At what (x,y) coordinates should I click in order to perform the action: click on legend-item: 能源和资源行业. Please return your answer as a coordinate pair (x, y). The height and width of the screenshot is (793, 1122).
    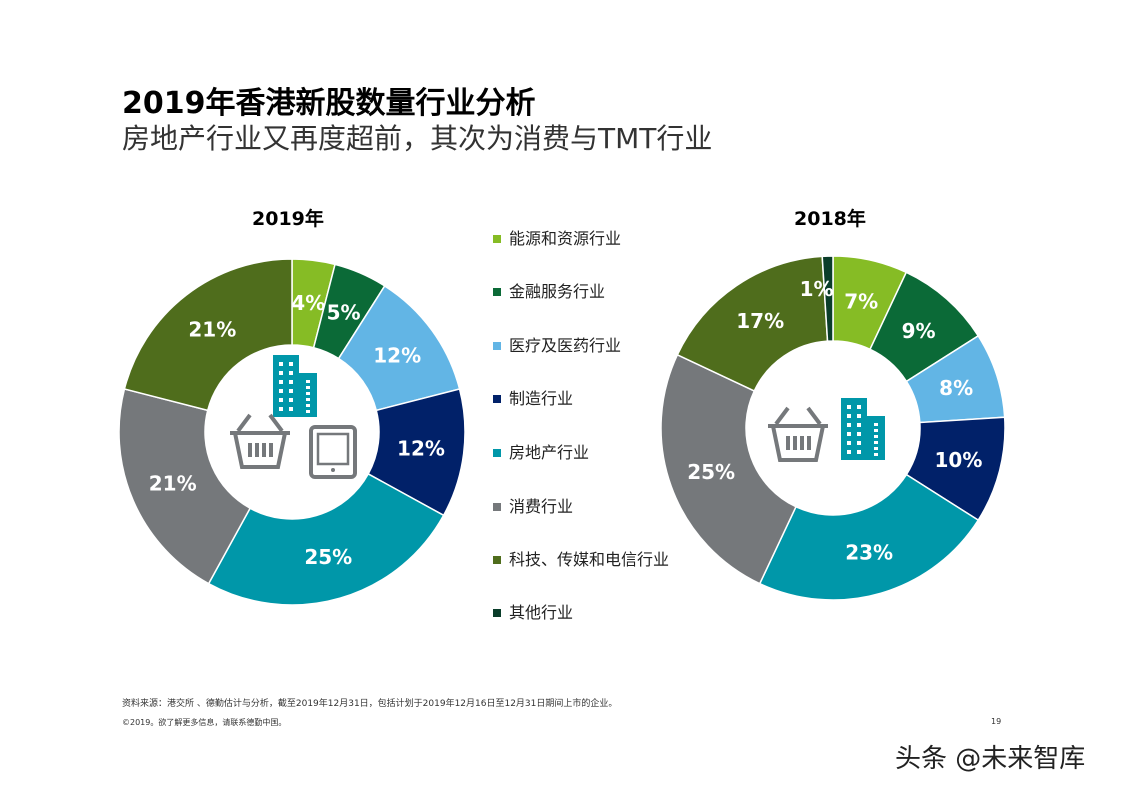
    Looking at the image, I should click on (557, 239).